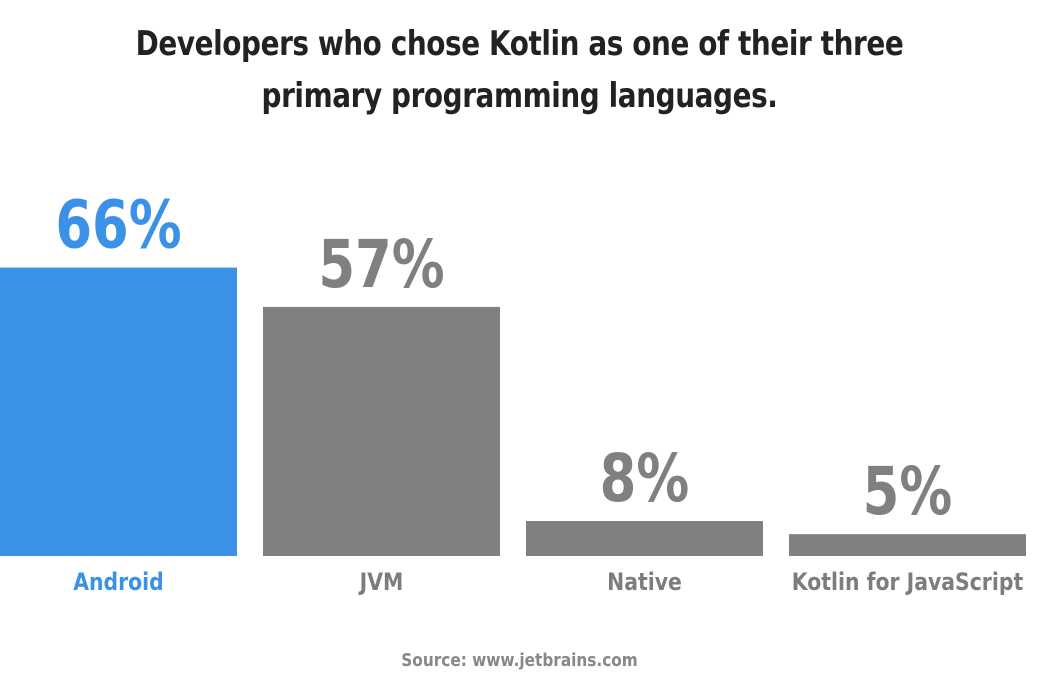 This screenshot has width=1039, height=689. Describe the element at coordinates (381, 431) in the screenshot. I see `bar-jvm` at that location.